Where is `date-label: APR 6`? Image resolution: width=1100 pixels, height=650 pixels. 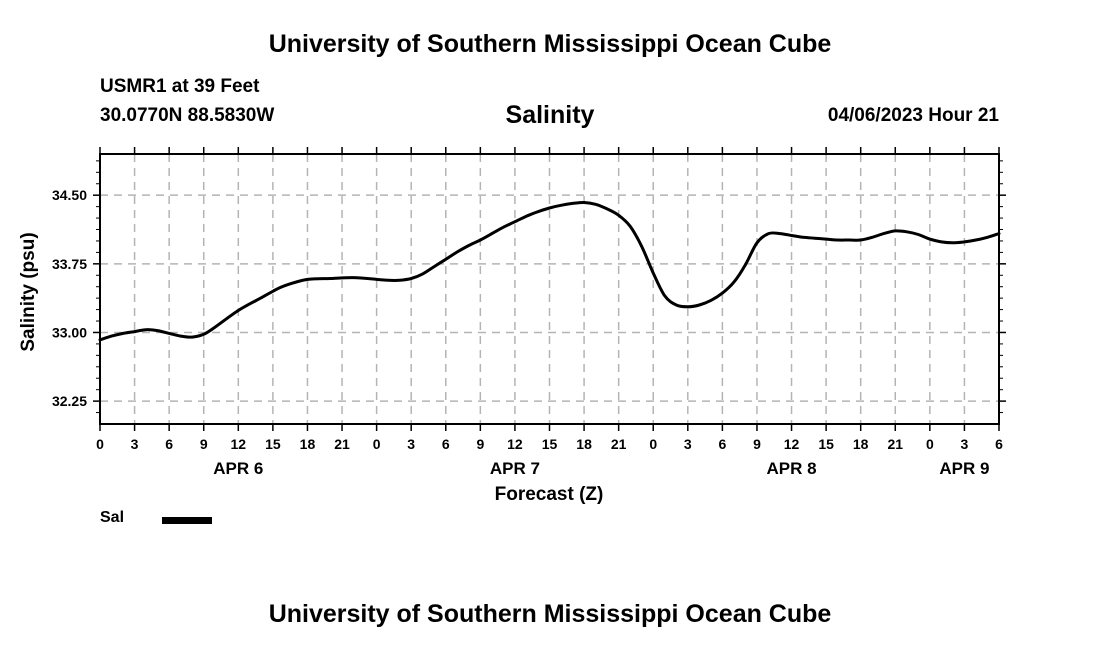 date-label: APR 6 is located at coordinates (238, 468).